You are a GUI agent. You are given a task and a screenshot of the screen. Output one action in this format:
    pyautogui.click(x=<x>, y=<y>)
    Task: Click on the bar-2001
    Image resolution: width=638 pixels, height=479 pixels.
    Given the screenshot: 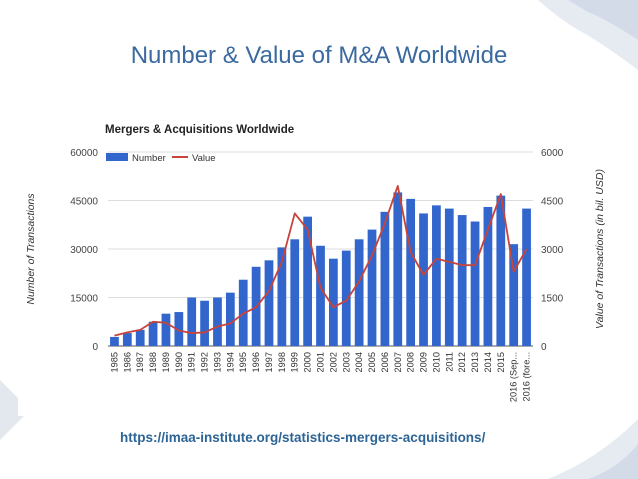 What is the action you would take?
    pyautogui.click(x=320, y=295)
    